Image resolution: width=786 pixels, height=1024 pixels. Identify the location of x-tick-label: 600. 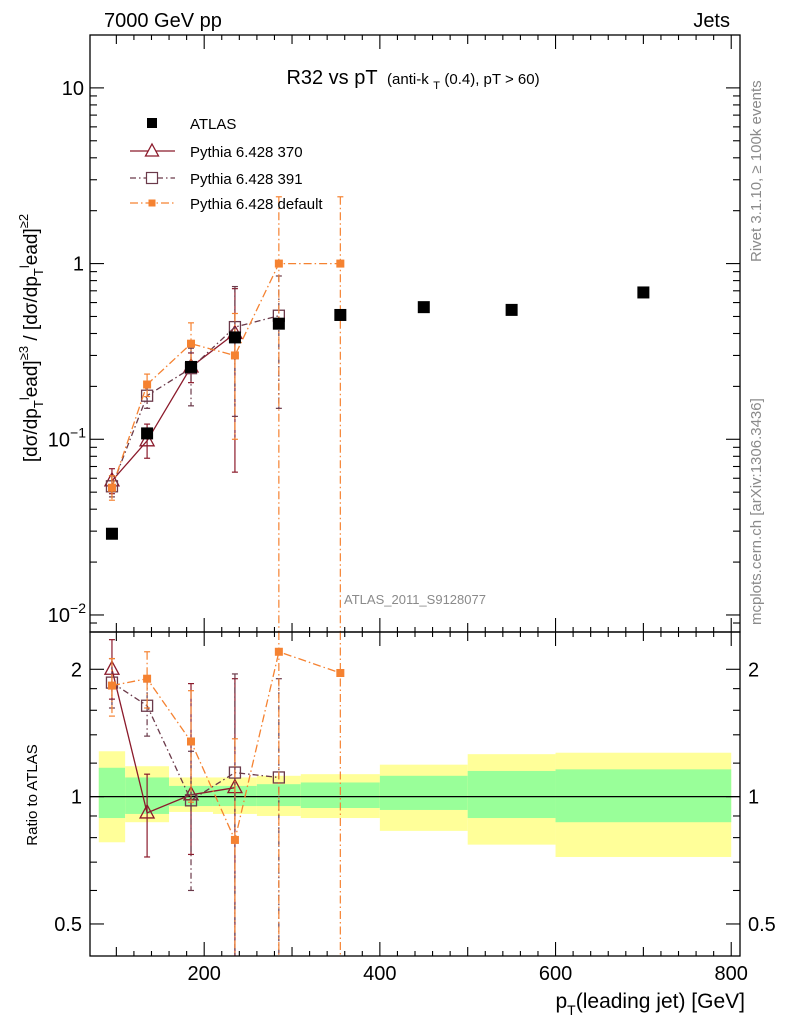
(555, 974).